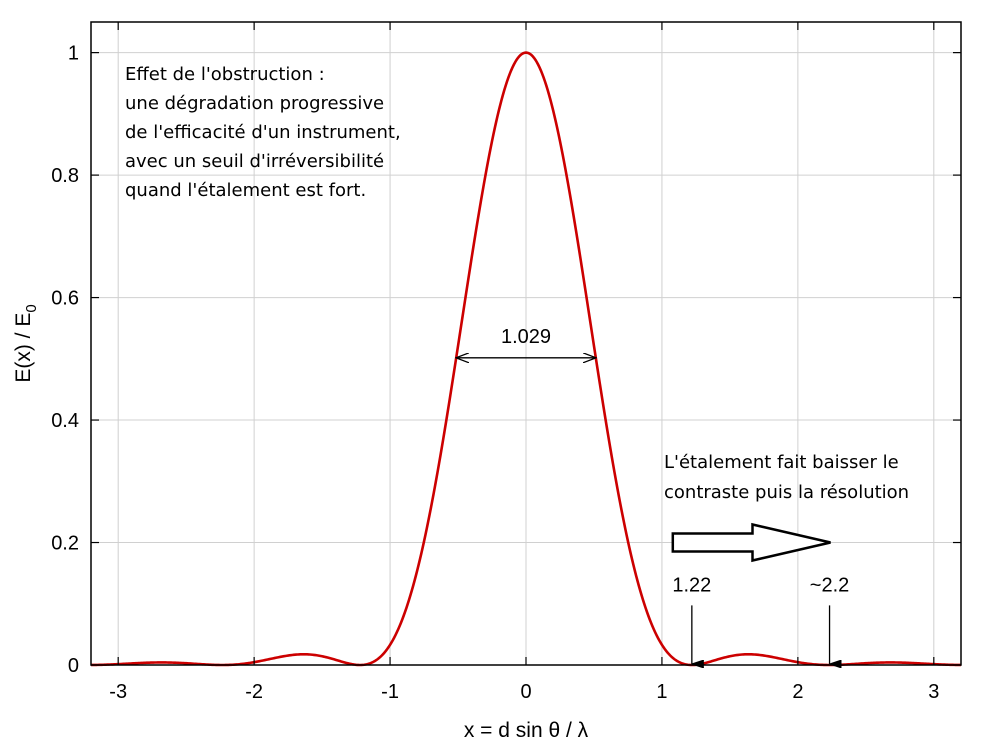 The image size is (1000, 750). I want to click on note-obstruction-line: Effet de l'obstruction :, so click(225, 74).